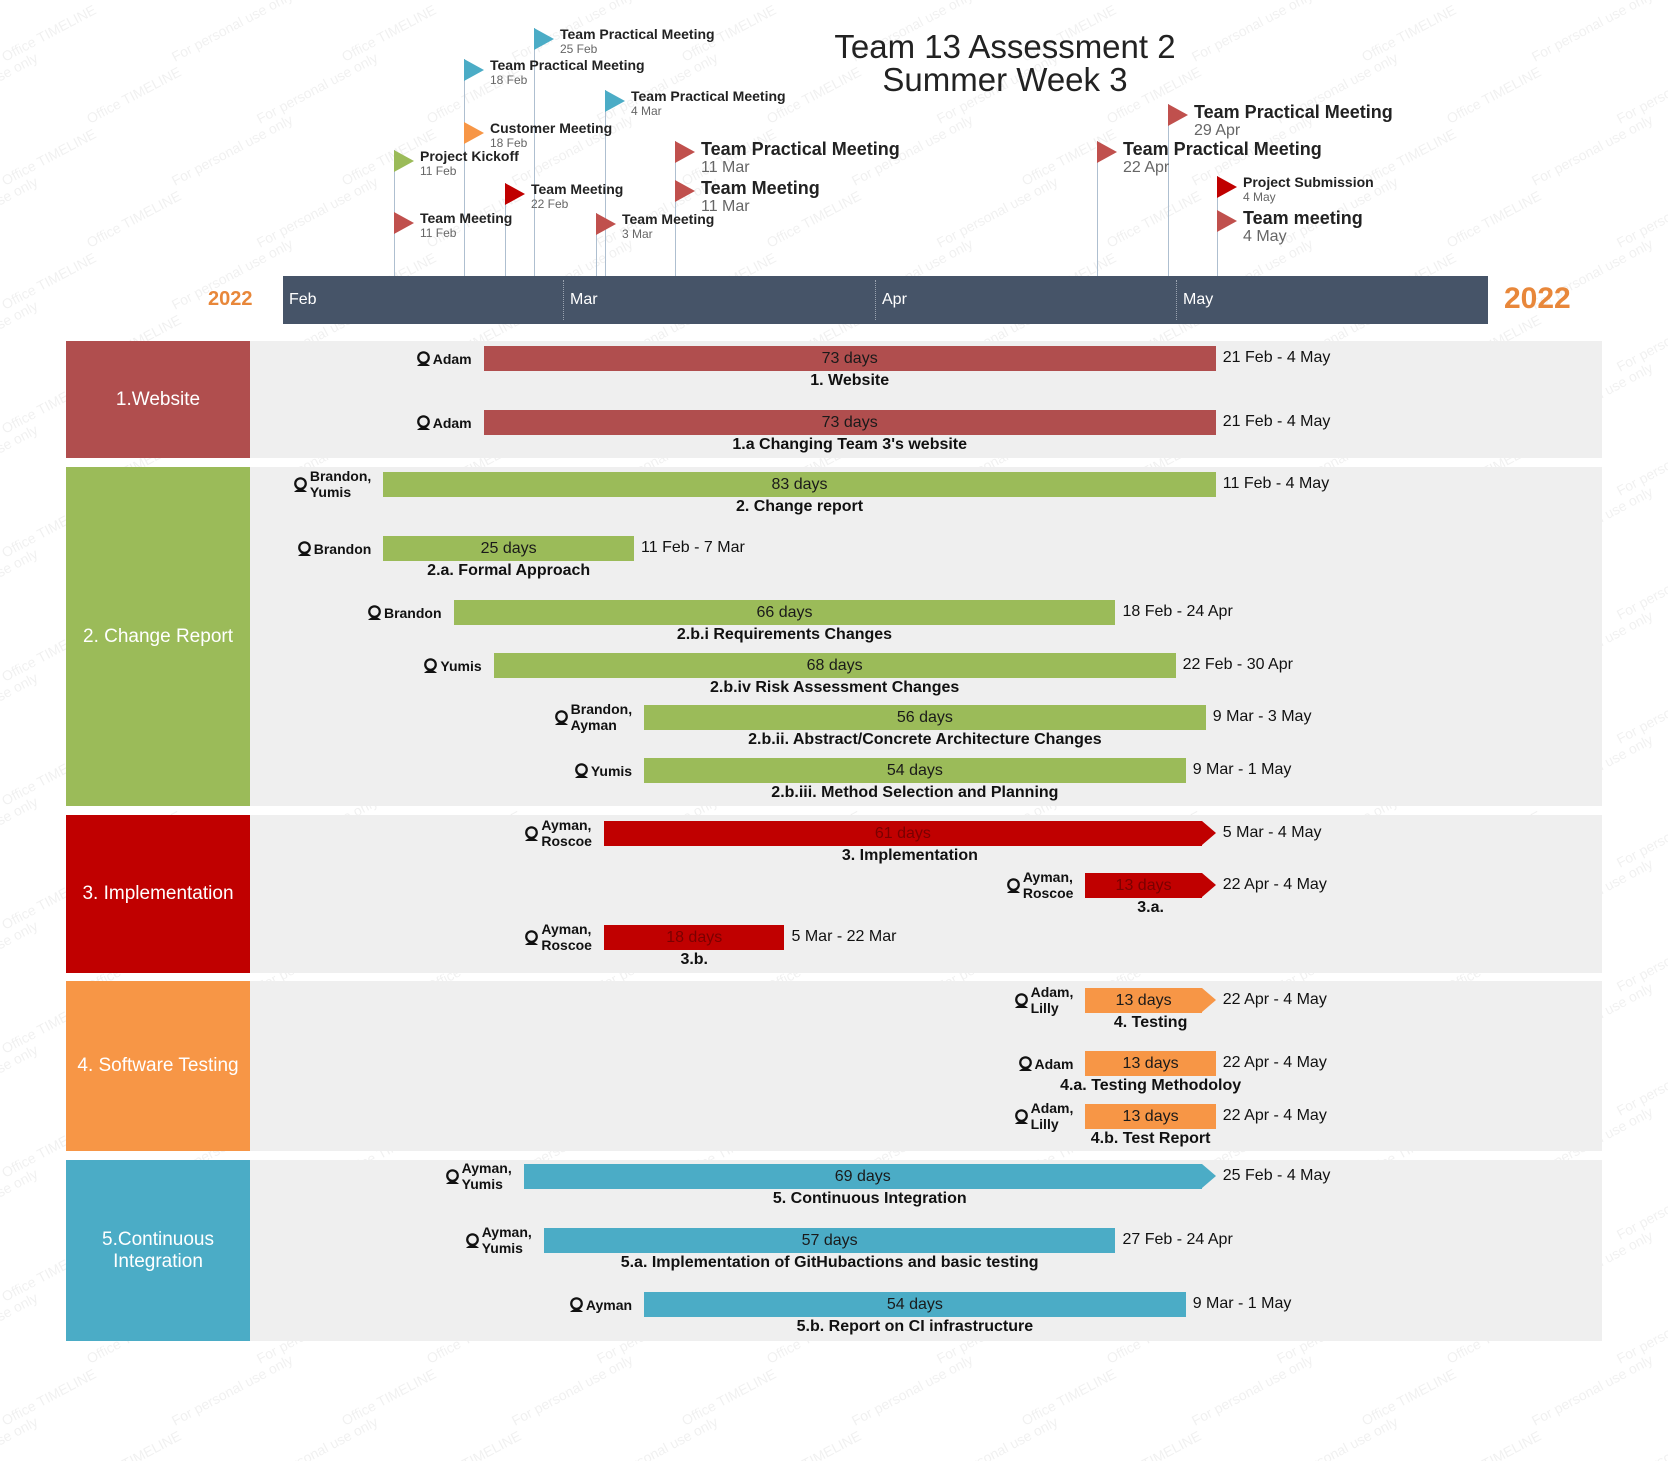 This screenshot has height=1461, width=1668. I want to click on task-name: 4.a. Testing Methodoloy, so click(1151, 1085).